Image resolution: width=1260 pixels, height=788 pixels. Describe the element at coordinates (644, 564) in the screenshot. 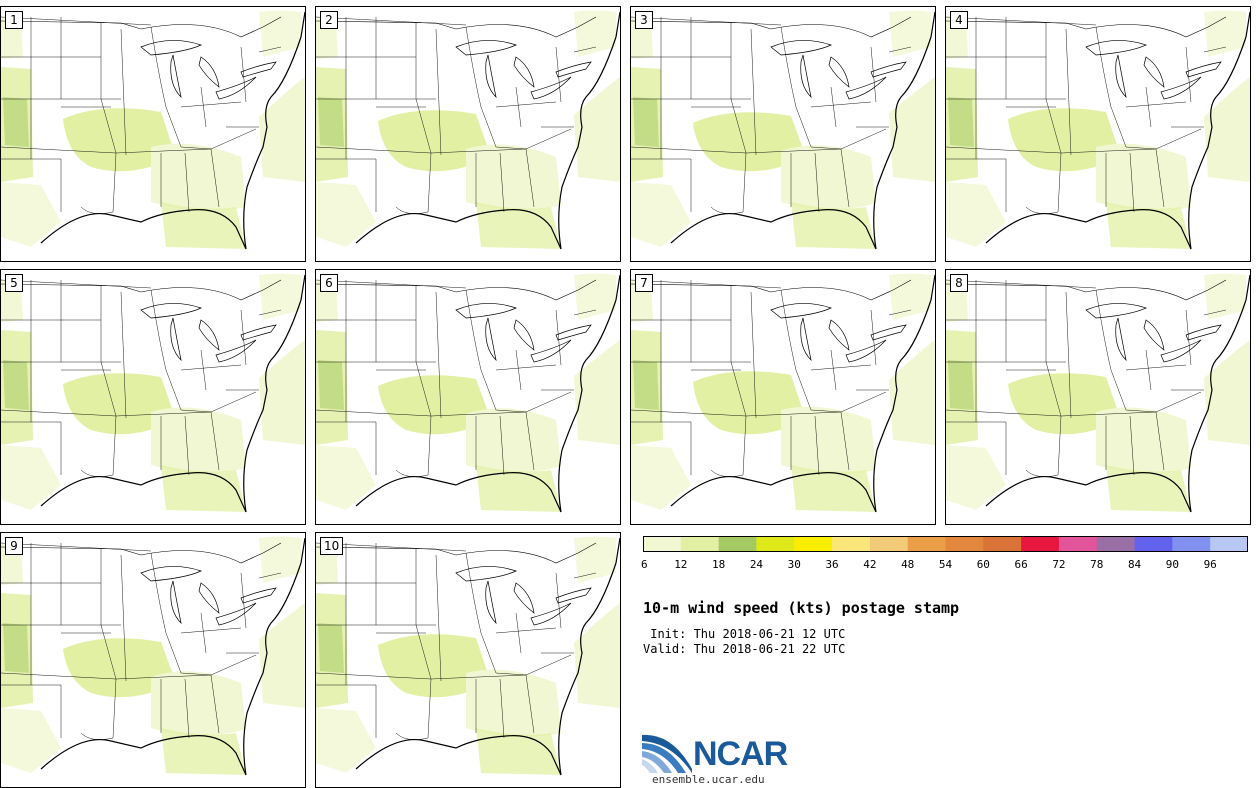

I see `colorbar-tick-label: 6` at that location.